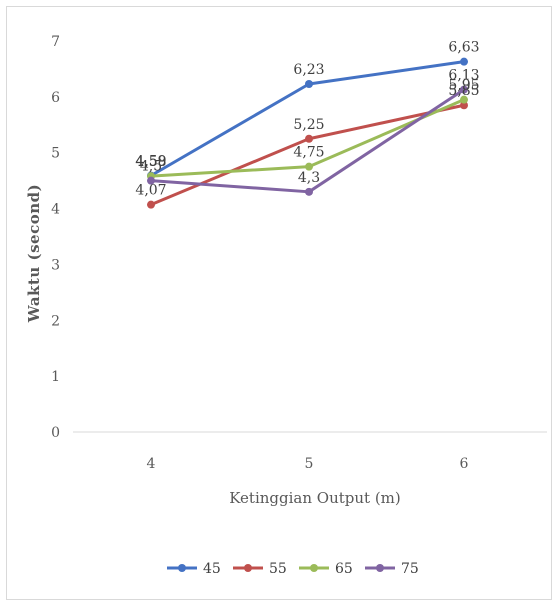  I want to click on legend-label: 45, so click(212, 569).